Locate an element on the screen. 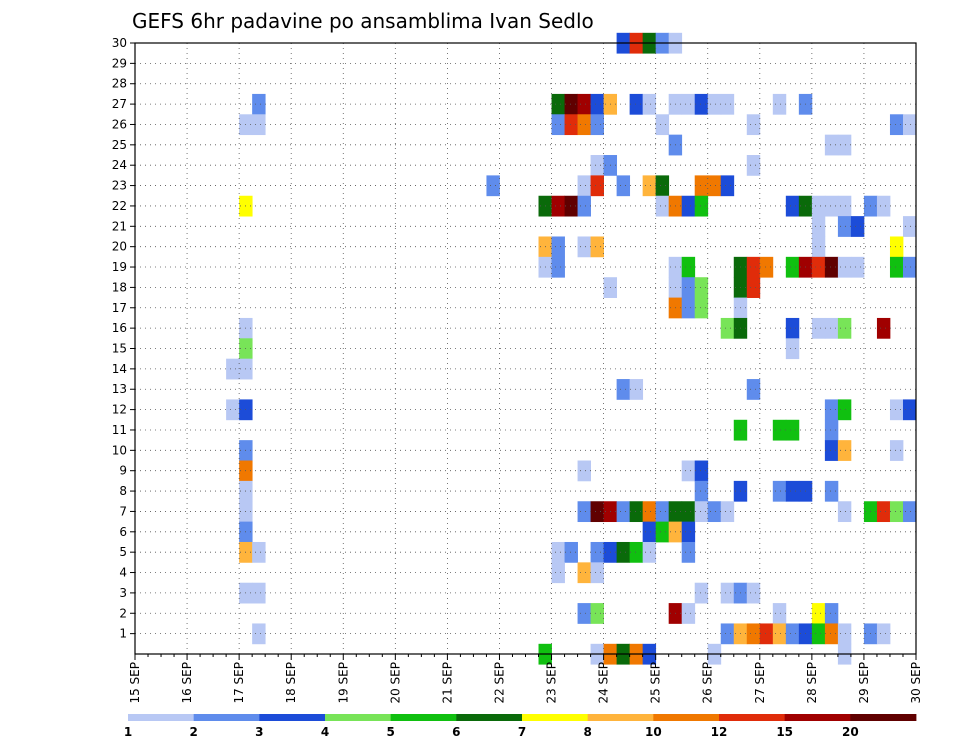 This screenshot has width=960, height=742. y-tick-label: 11 is located at coordinates (119, 430).